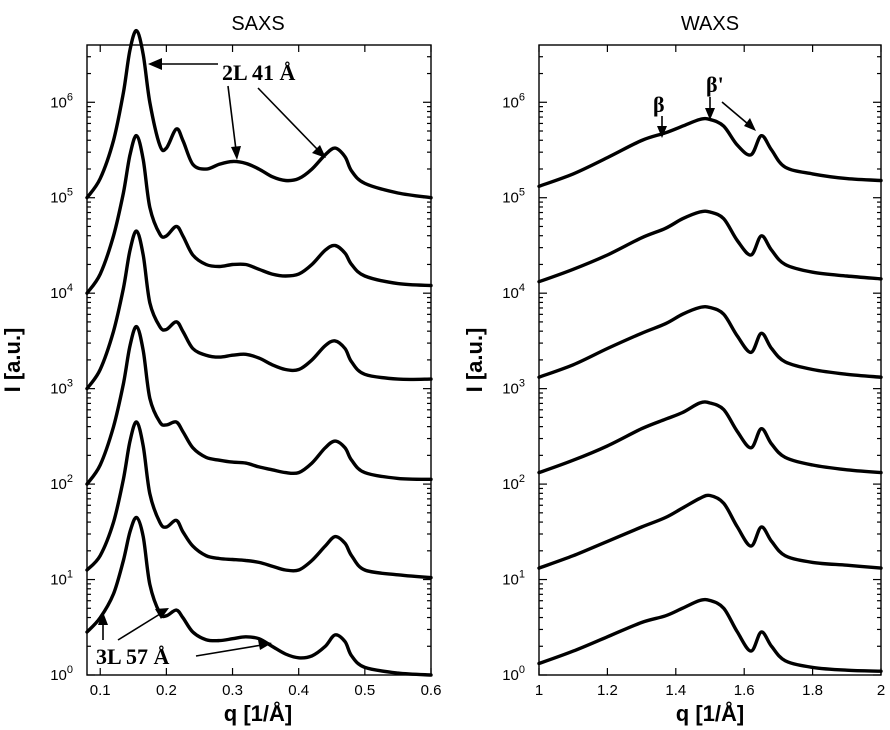  Describe the element at coordinates (513, 197) in the screenshot. I see `waxs-y-tick-label-5: 10⁵` at that location.